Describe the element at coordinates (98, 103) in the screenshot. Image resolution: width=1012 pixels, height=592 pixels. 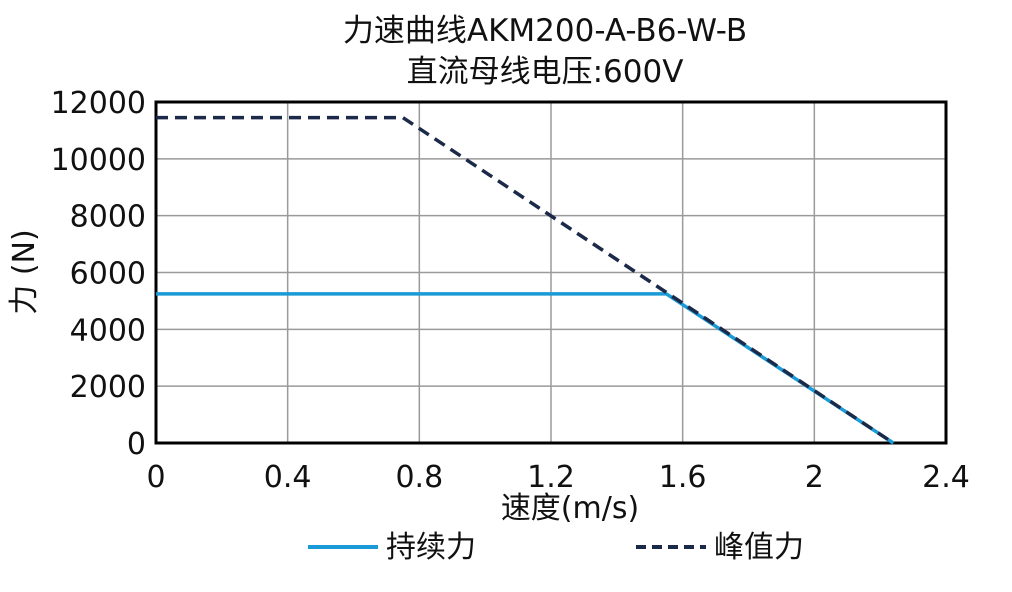
I see `y-tick-label: 12000` at that location.